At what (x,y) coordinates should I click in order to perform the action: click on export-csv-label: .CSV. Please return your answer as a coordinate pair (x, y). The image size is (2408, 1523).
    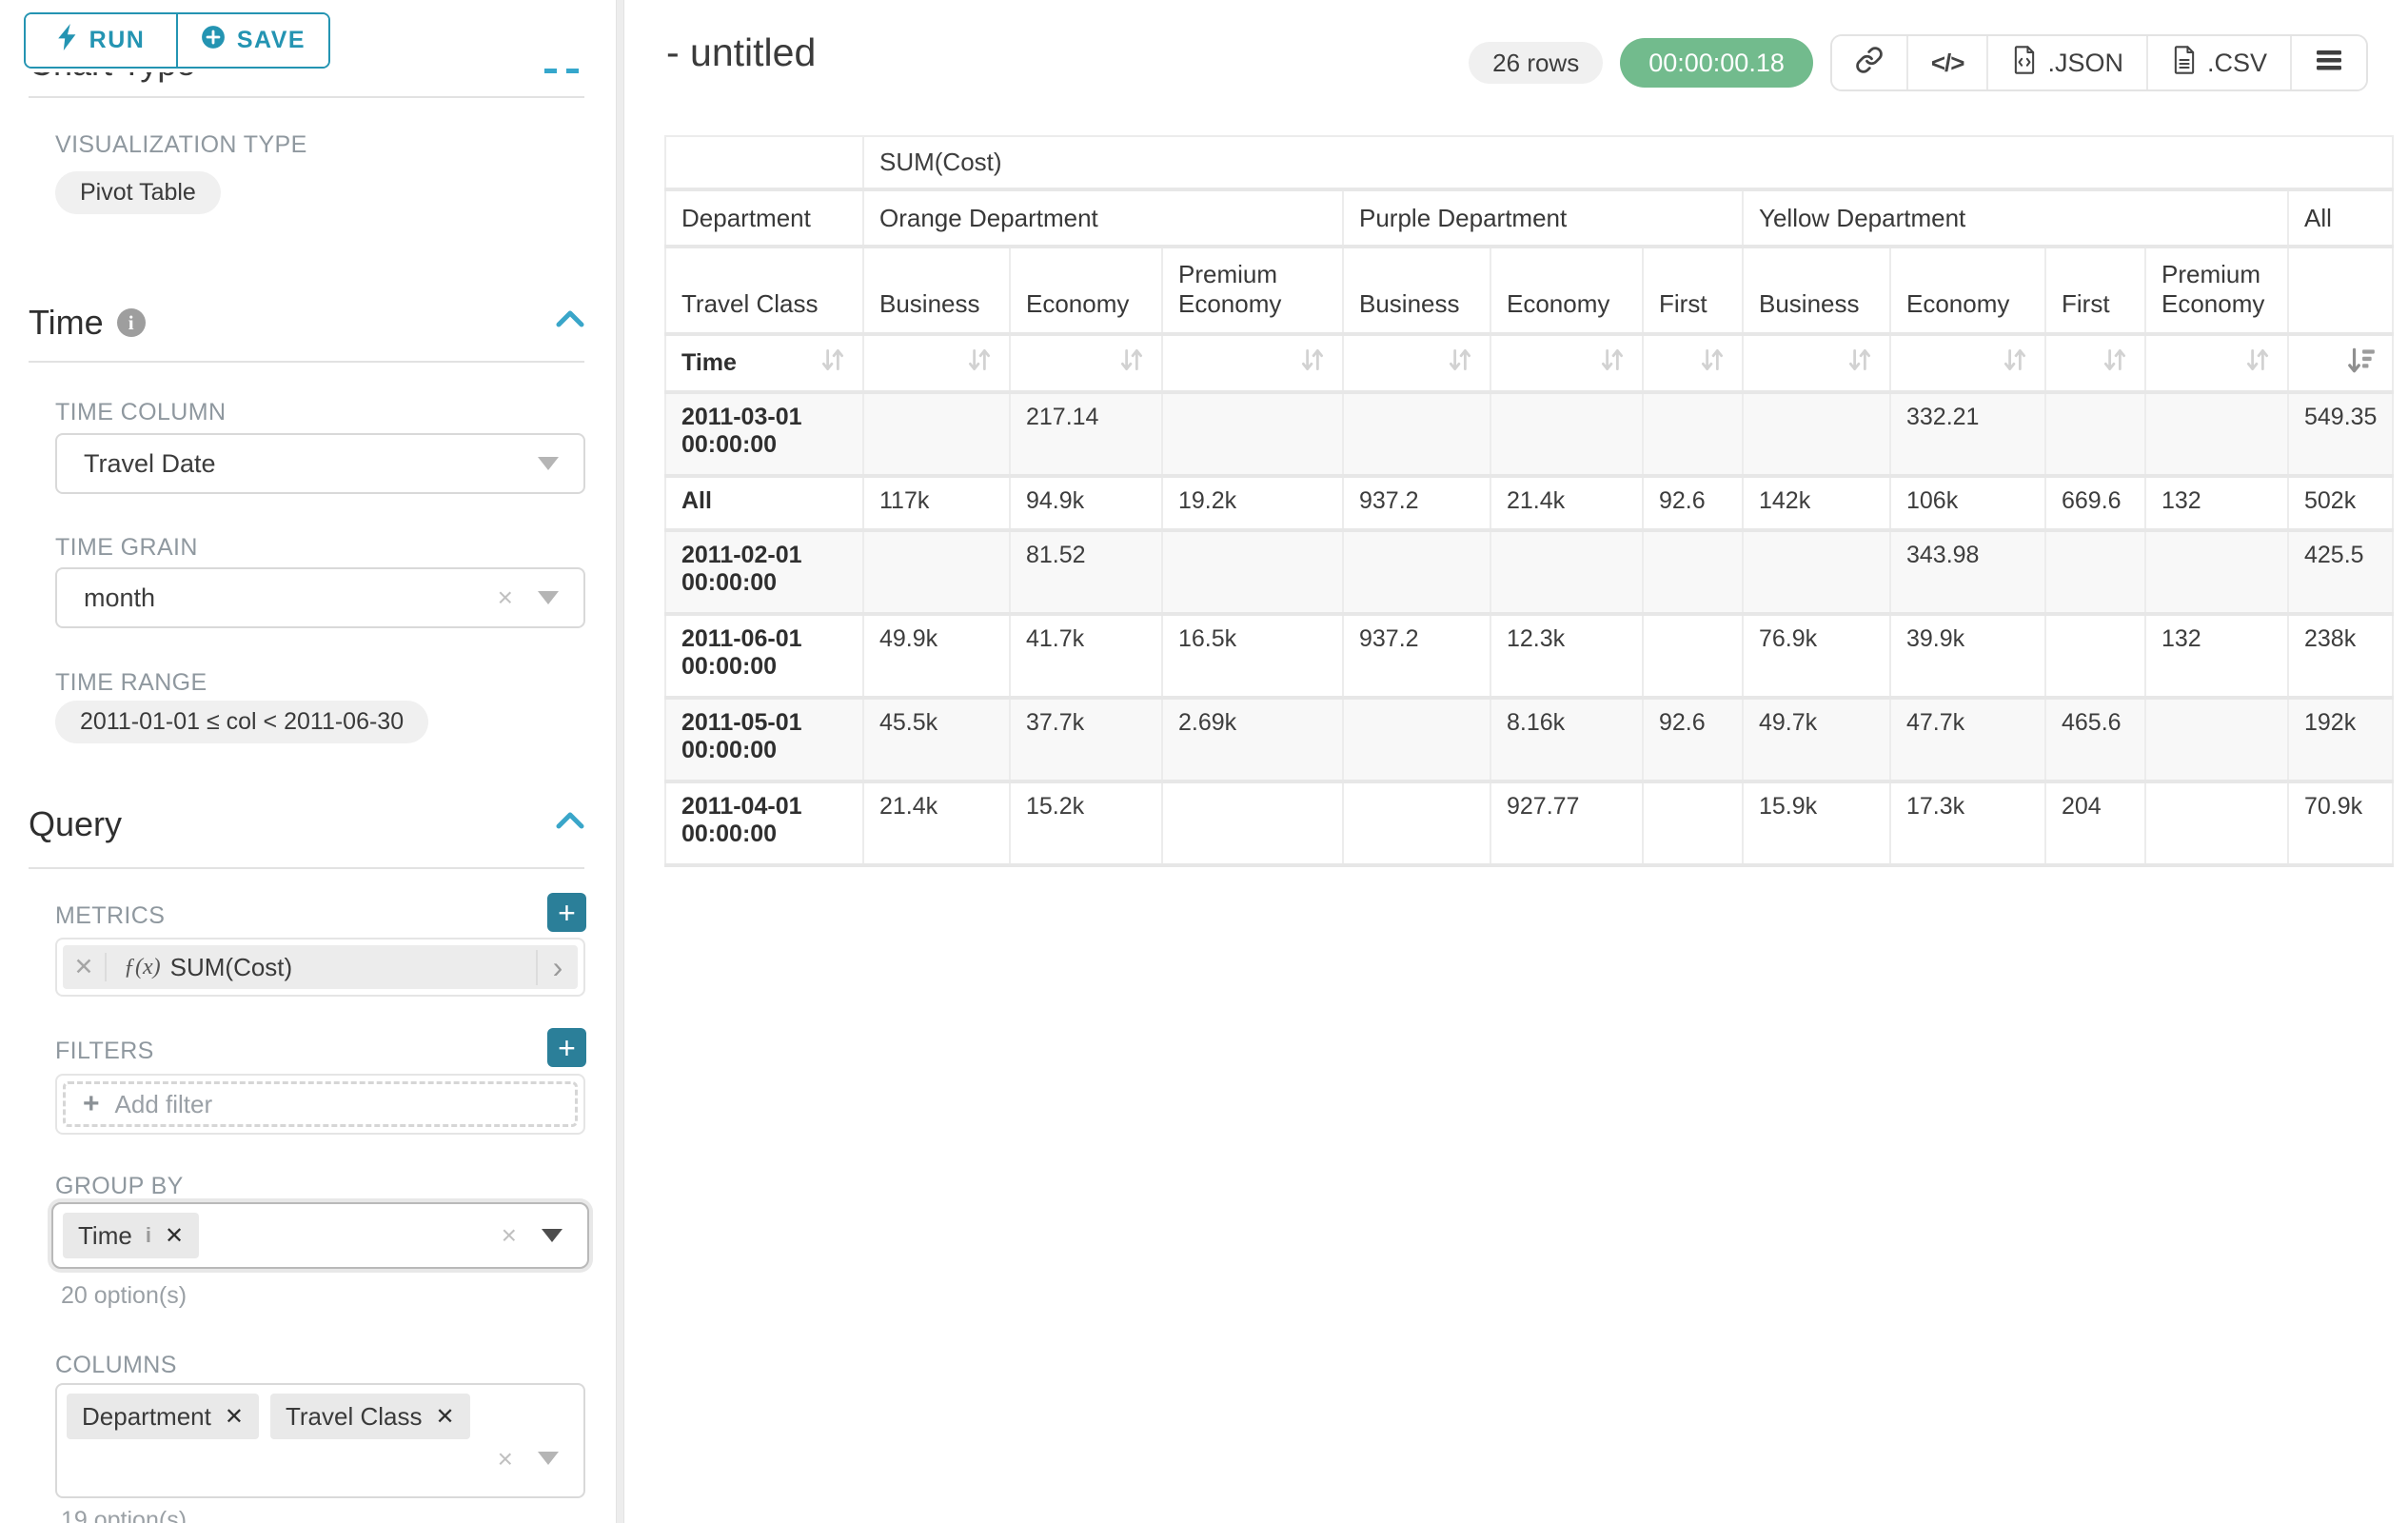
    Looking at the image, I should click on (2236, 63).